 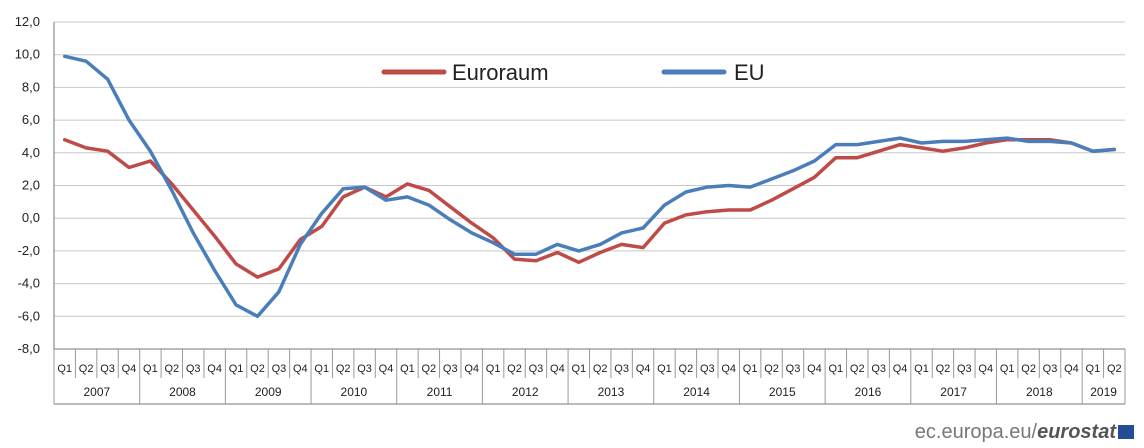 What do you see at coordinates (31, 217) in the screenshot?
I see `y-tick-label: 0,0` at bounding box center [31, 217].